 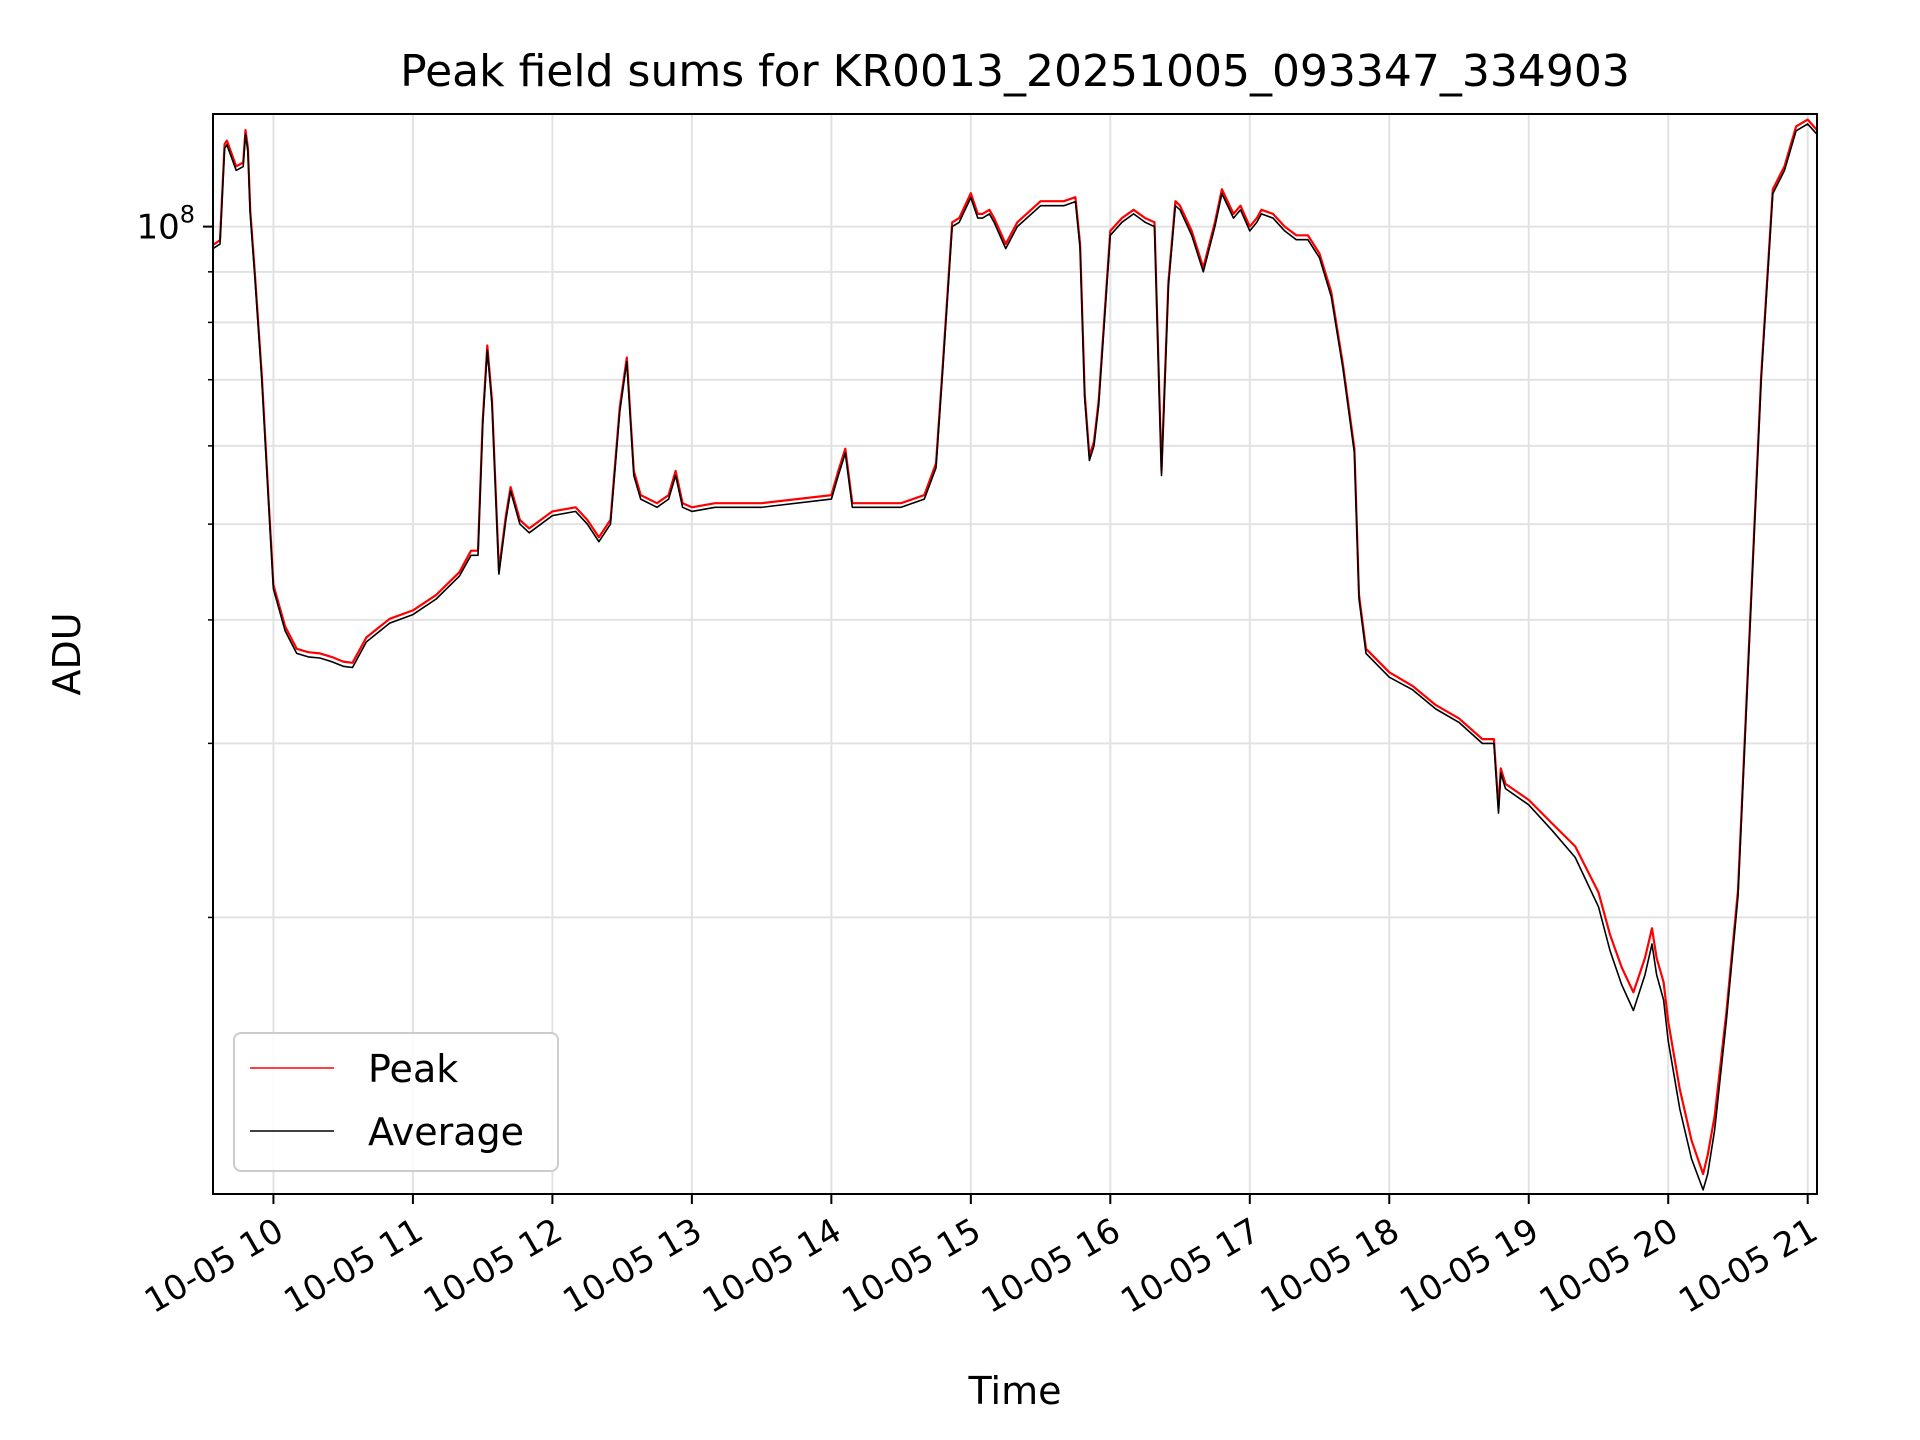 I want to click on x-axis-label: Time, so click(x=1015, y=1391).